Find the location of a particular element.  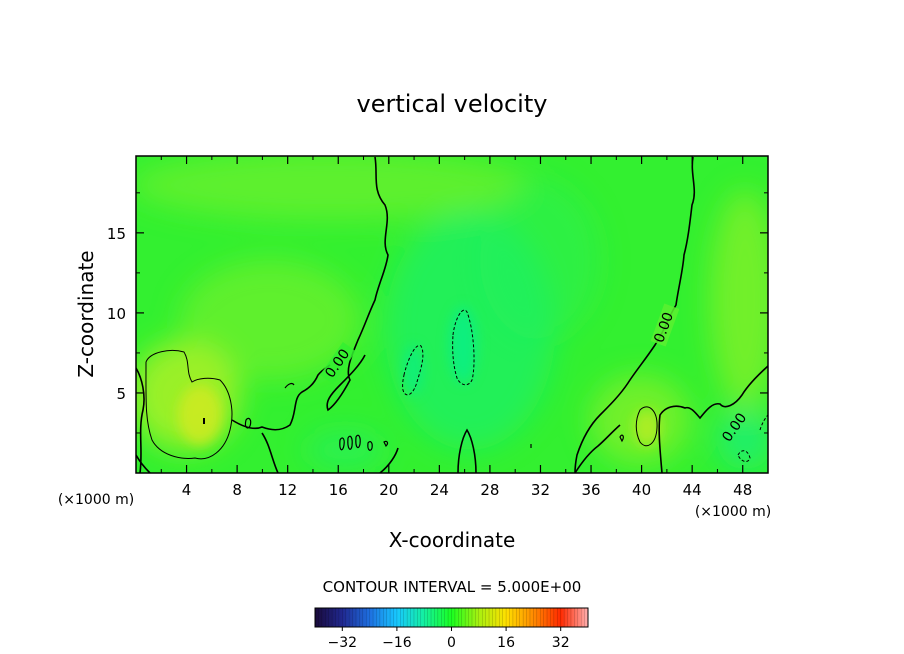

colorbar-gradient is located at coordinates (451, 617).